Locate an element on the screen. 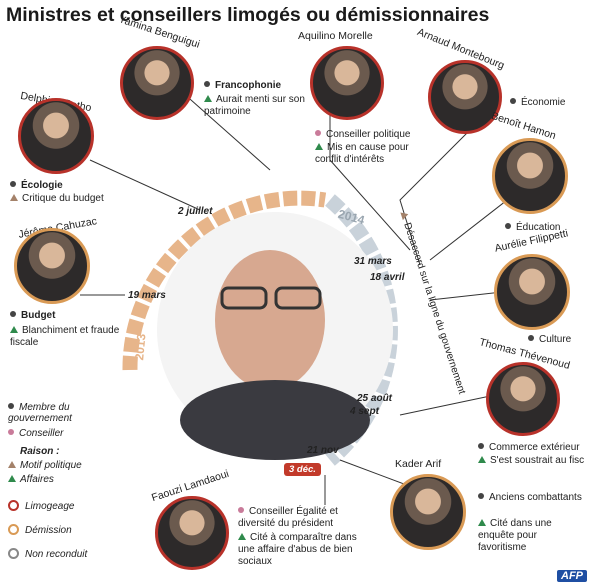 Image resolution: width=593 pixels, height=585 pixels. central-portrait-suit is located at coordinates (275, 420).